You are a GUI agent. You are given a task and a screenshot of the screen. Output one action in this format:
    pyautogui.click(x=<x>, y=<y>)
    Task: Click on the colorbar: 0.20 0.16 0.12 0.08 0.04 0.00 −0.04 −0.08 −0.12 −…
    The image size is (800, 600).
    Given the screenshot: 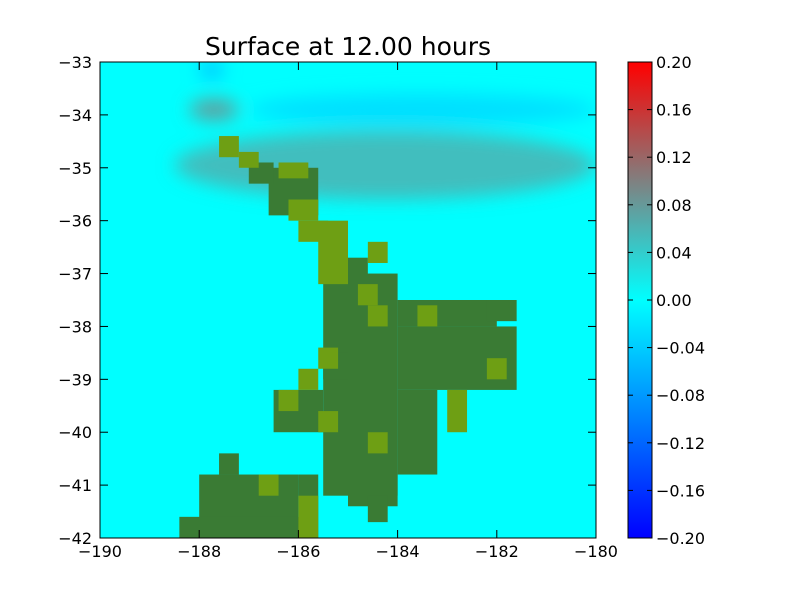 What is the action you would take?
    pyautogui.click(x=666, y=300)
    